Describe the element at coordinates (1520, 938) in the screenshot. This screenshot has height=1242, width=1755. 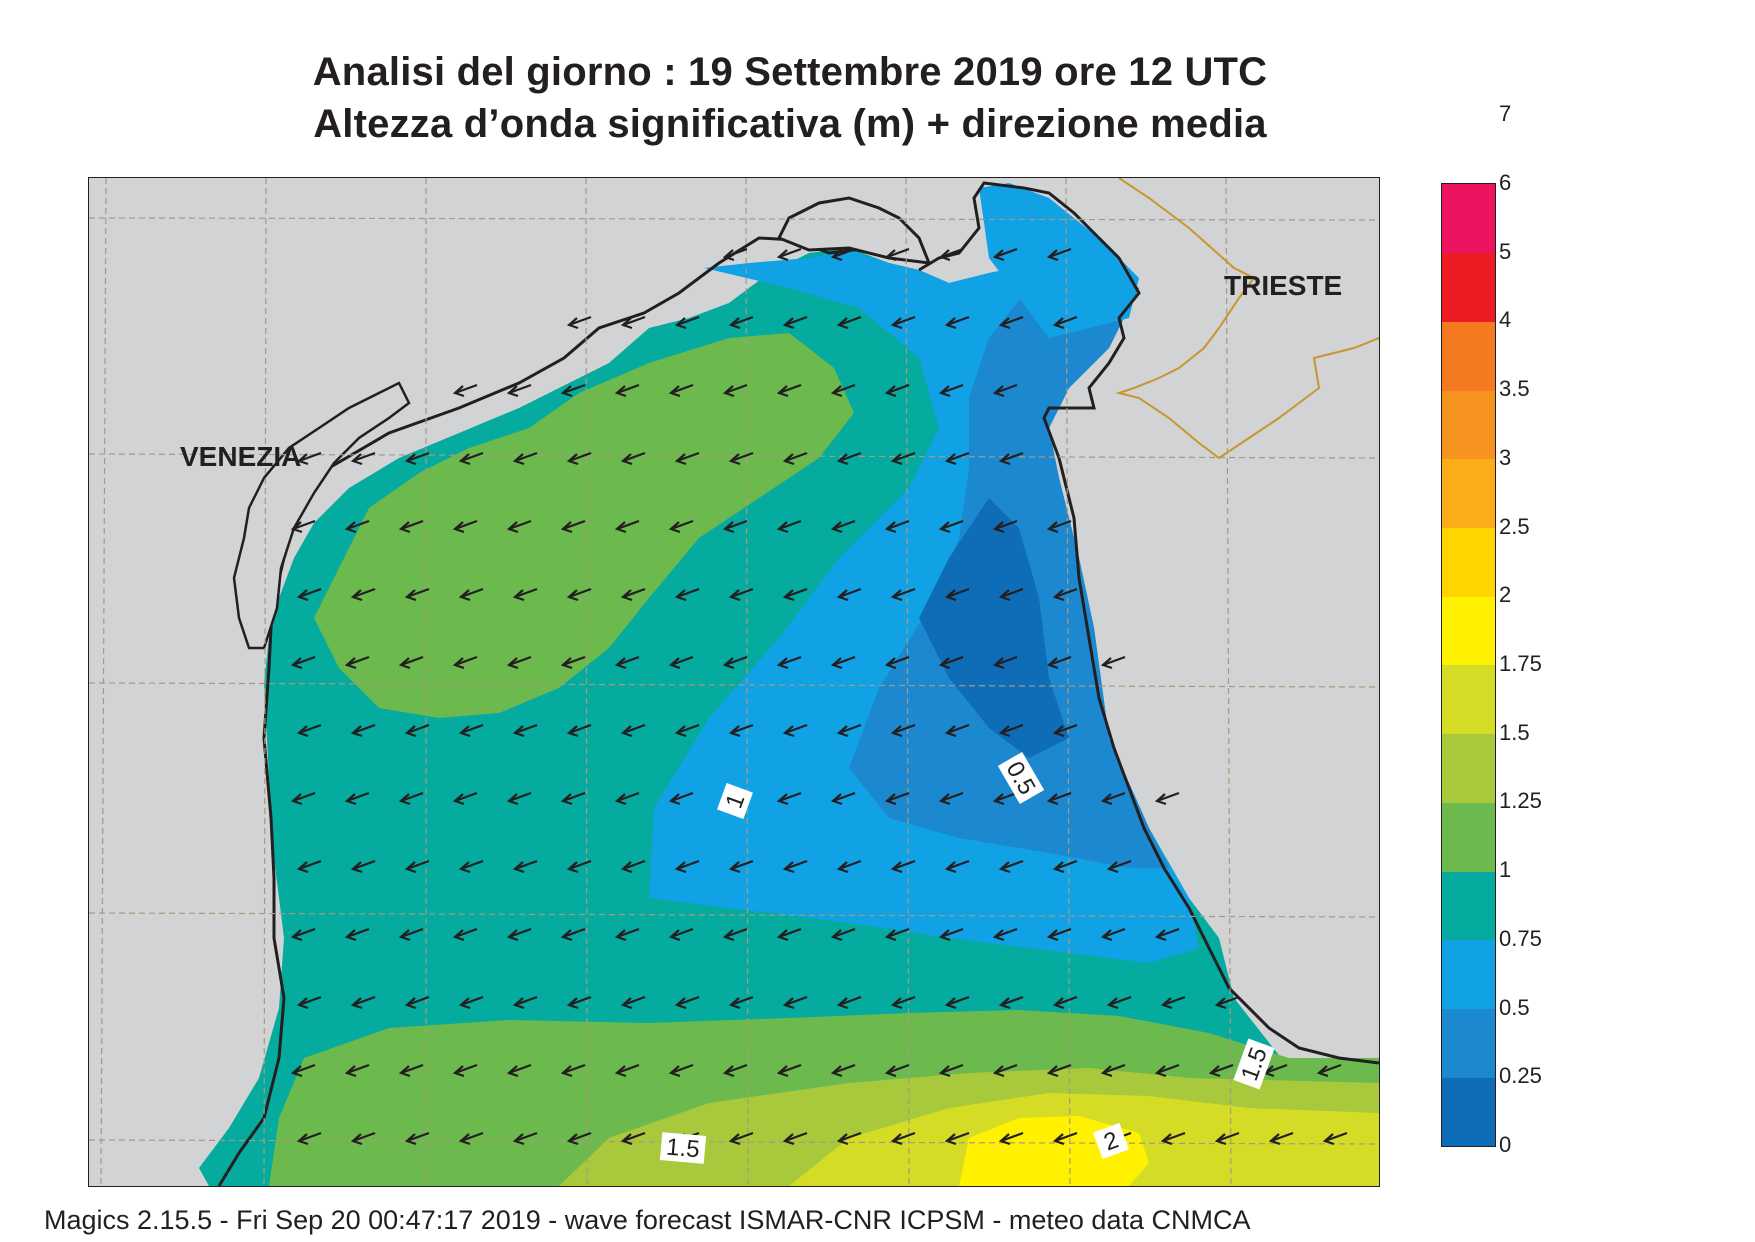
I see `legend-tick-label: 0.75` at that location.